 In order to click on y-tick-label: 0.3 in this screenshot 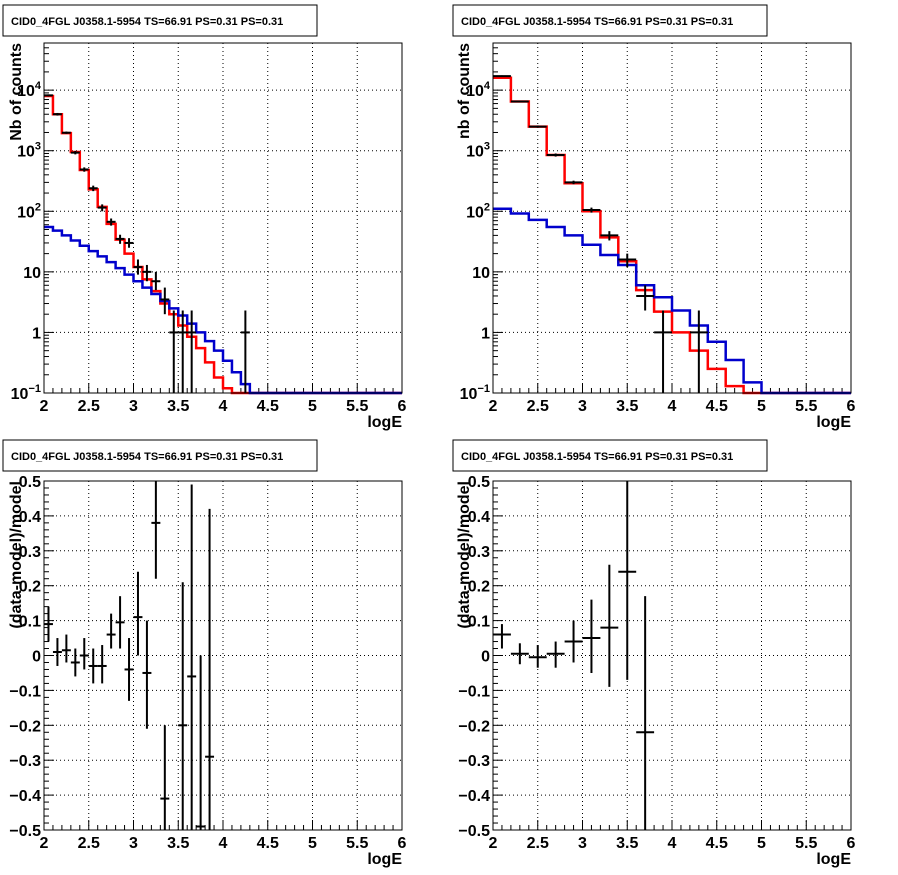, I will do `click(479, 552)`.